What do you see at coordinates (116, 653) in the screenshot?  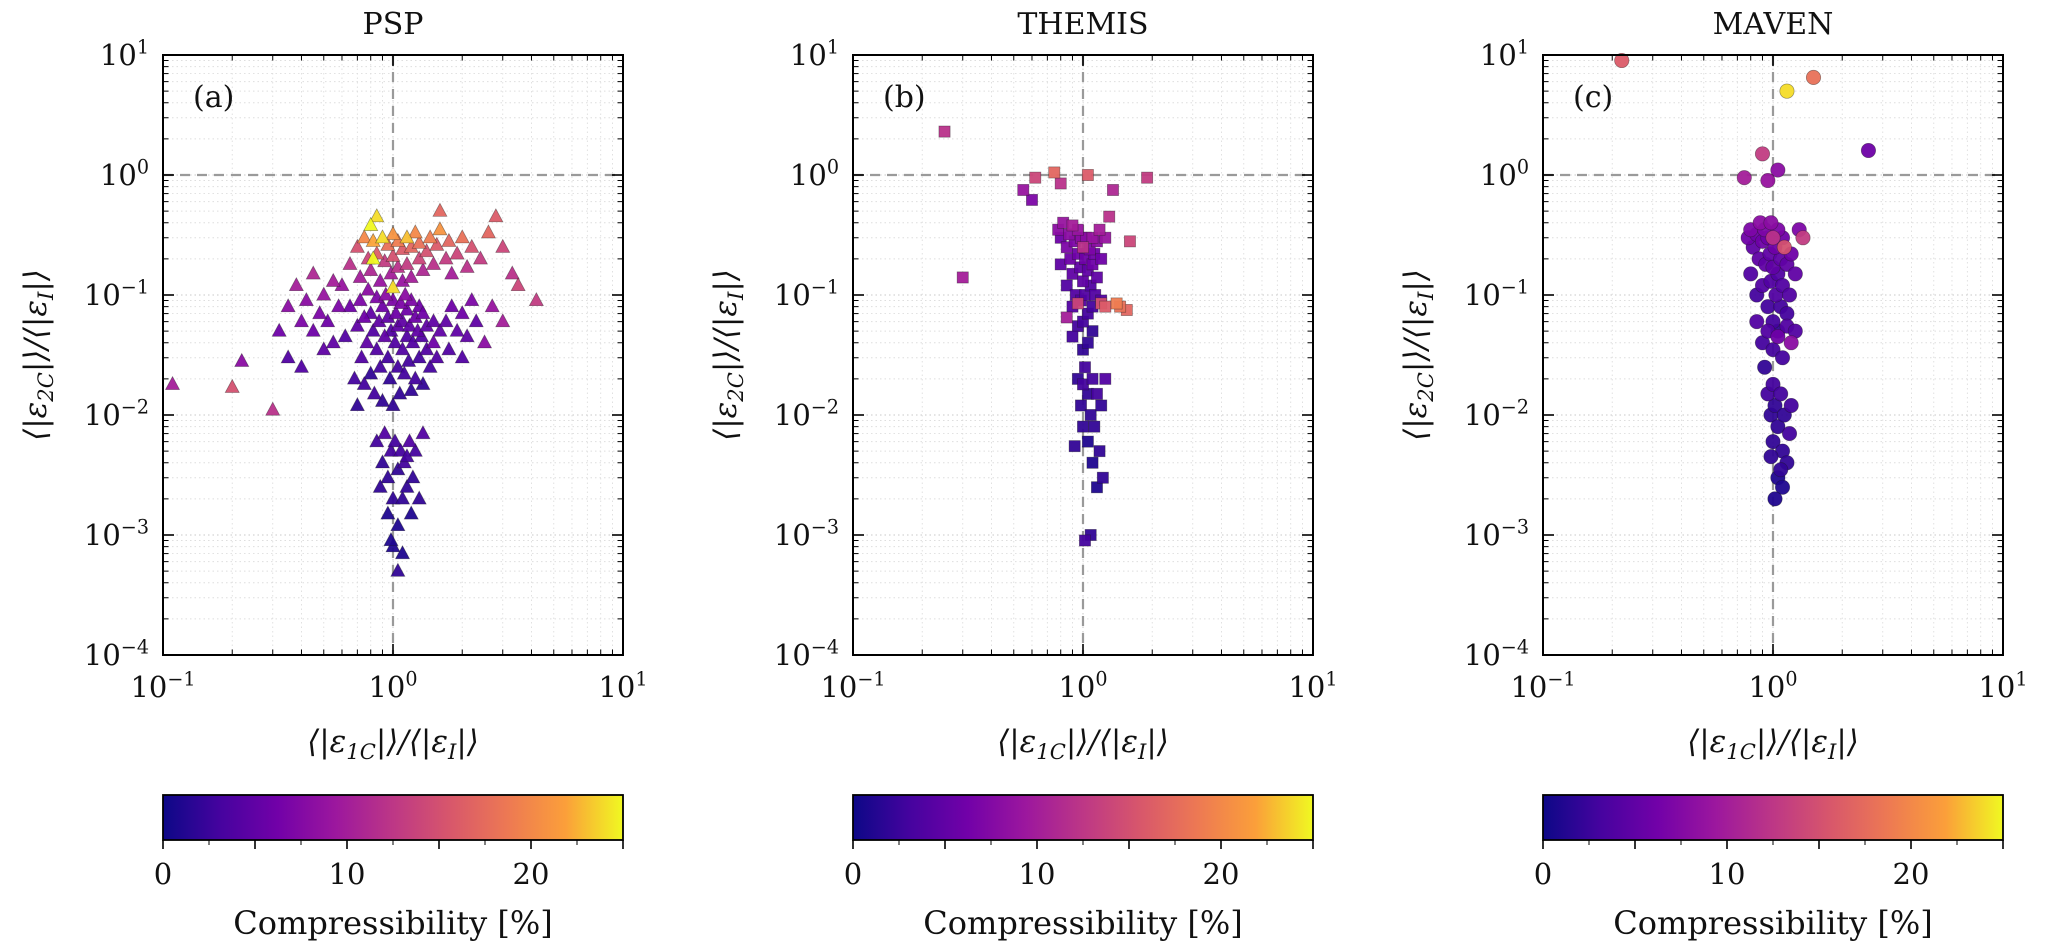 I see `tick-label: 10⁻⁴` at bounding box center [116, 653].